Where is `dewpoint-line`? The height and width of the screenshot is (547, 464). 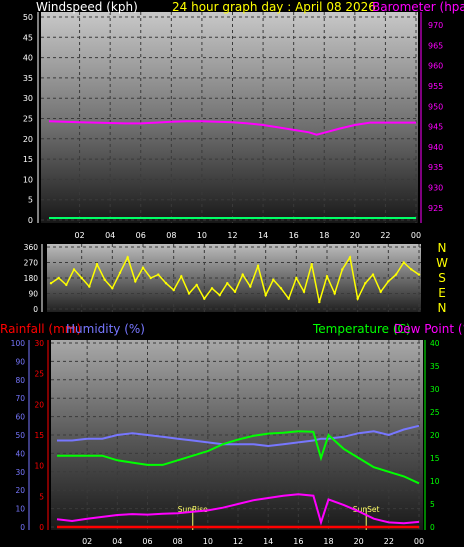 dewpoint-line is located at coordinates (238, 509).